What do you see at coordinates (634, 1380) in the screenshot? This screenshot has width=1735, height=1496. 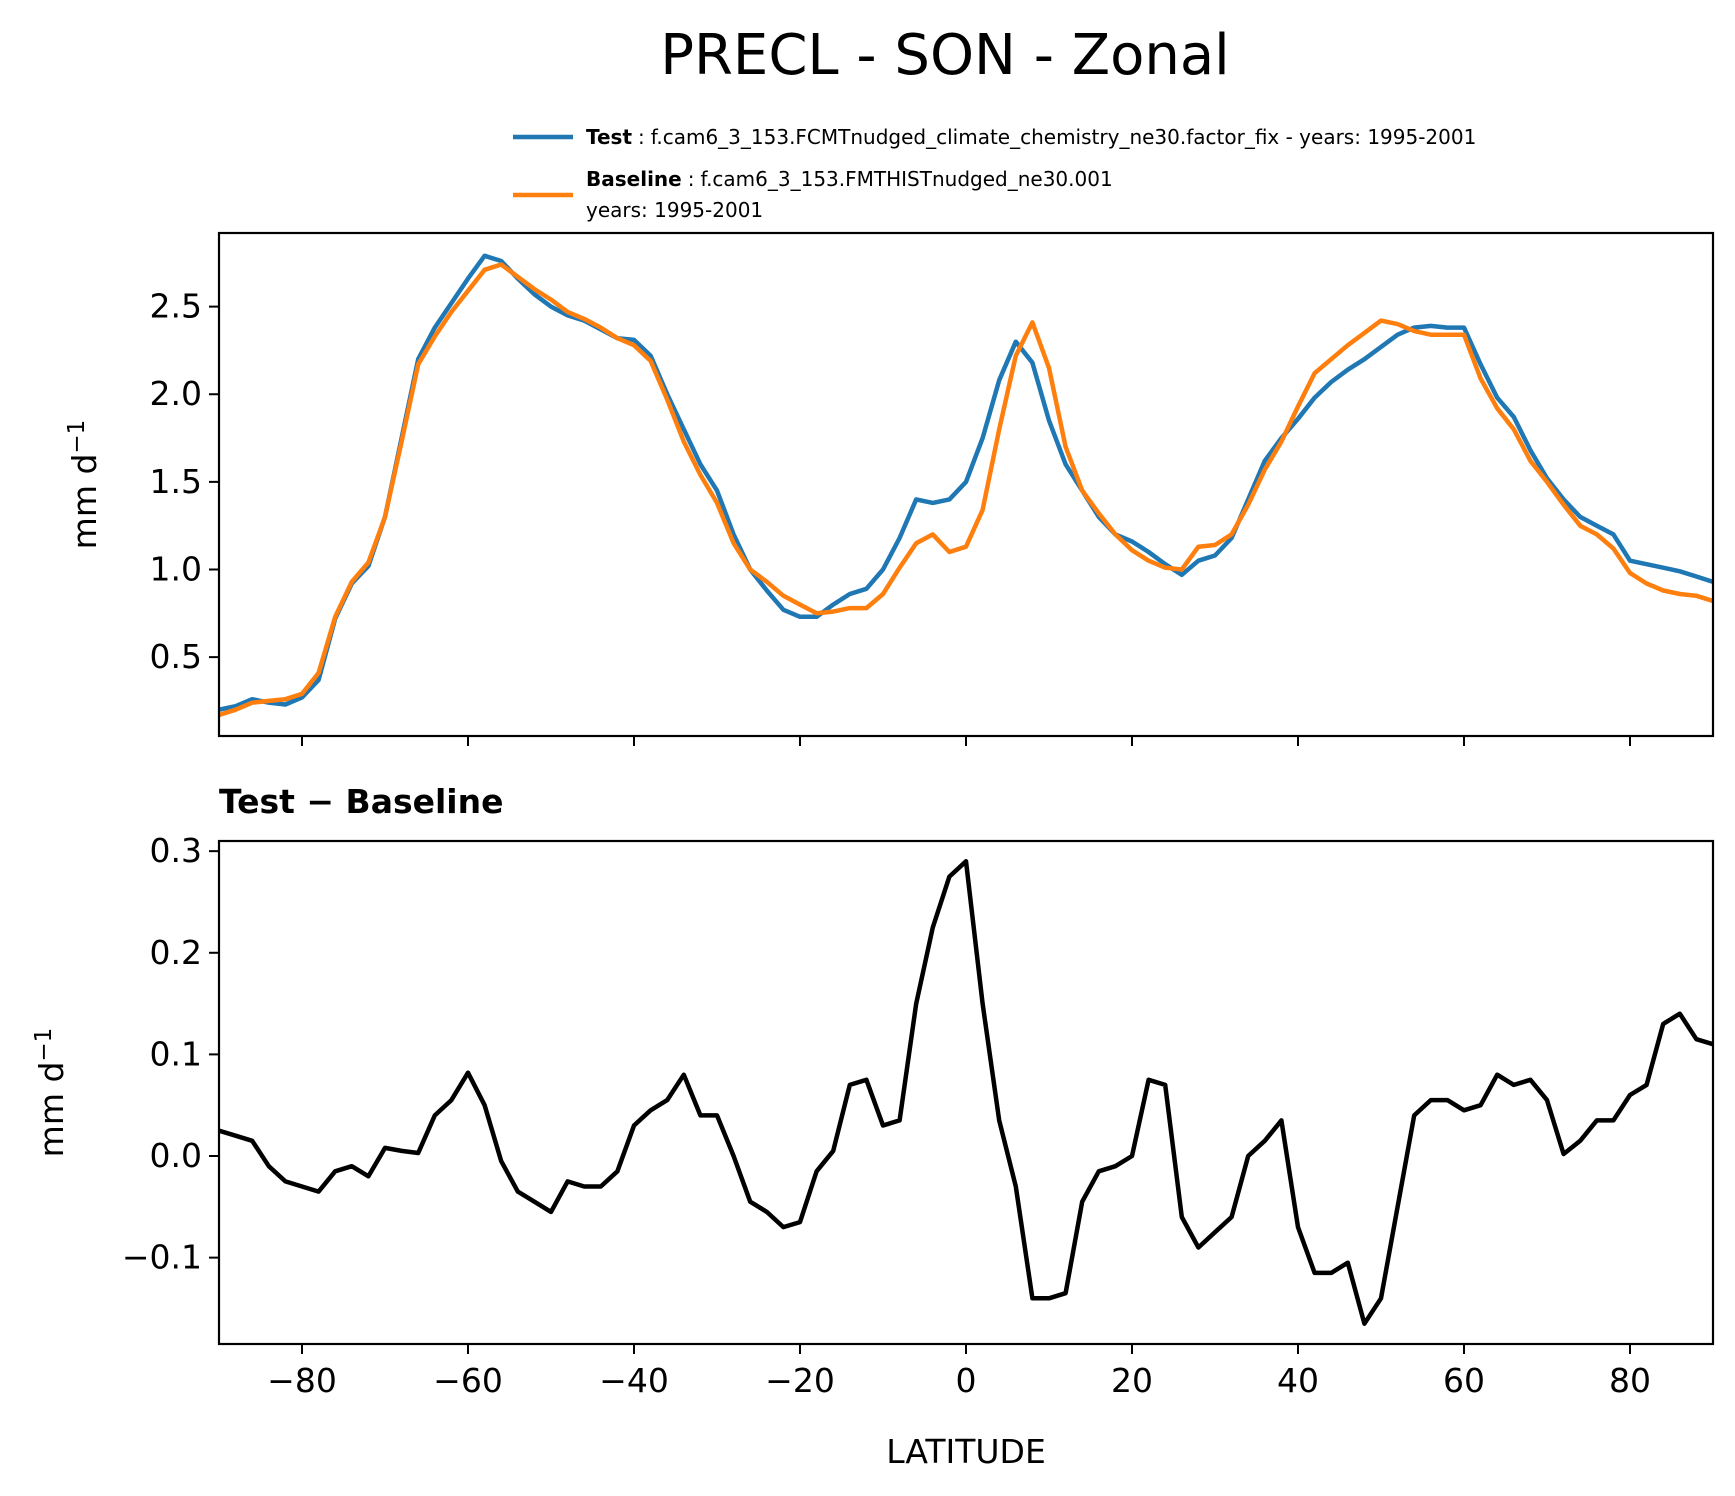 I see `bottom-xtick-label: −40` at bounding box center [634, 1380].